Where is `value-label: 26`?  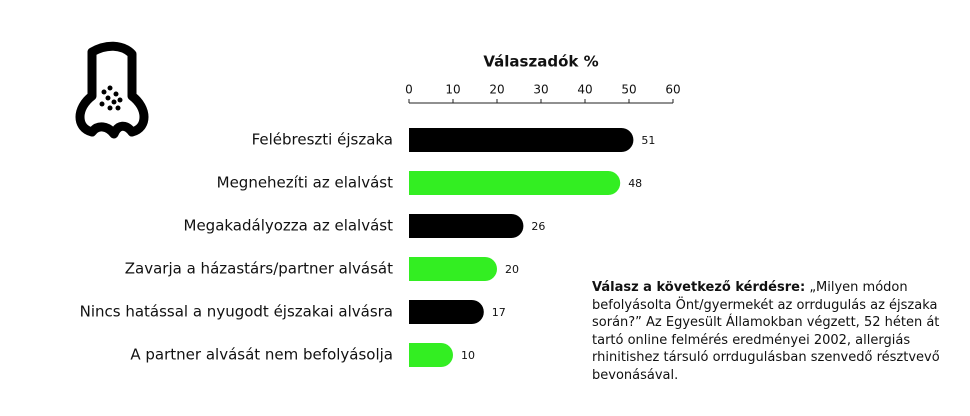
value-label: 26 is located at coordinates (538, 226).